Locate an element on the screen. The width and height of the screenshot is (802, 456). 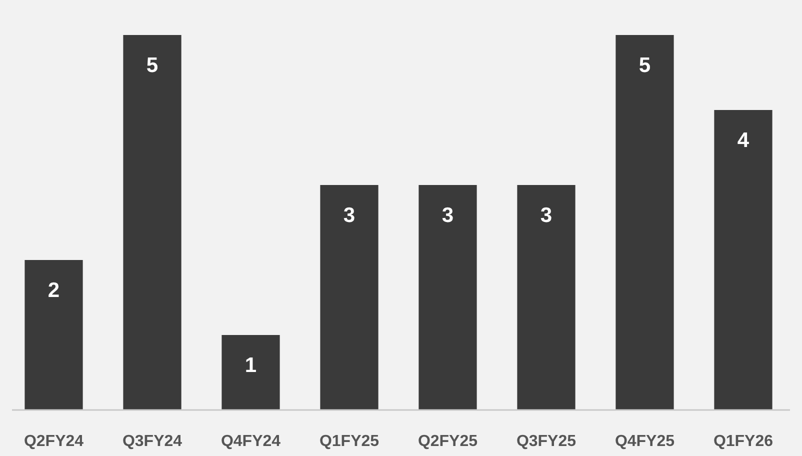
x-tick-label: Q2FY25 is located at coordinates (448, 441).